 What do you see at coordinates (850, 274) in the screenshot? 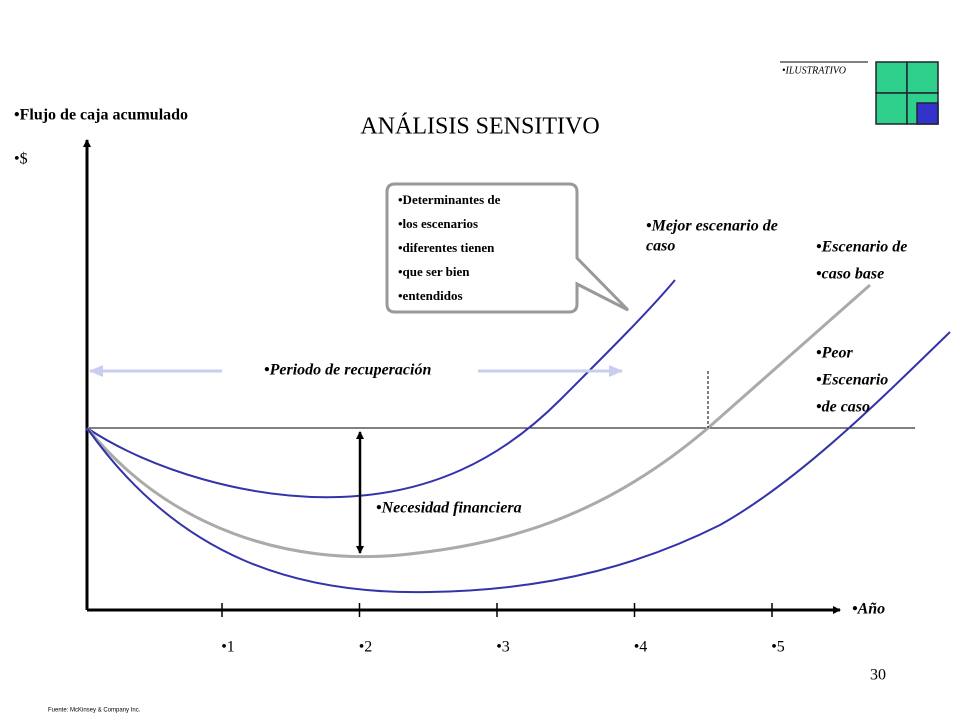
I see `base-curve-label: •caso base` at bounding box center [850, 274].